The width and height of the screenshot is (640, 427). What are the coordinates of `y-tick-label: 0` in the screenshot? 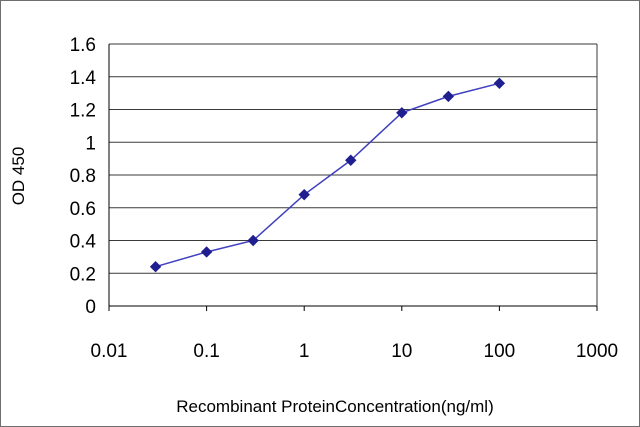 It's located at (90, 307).